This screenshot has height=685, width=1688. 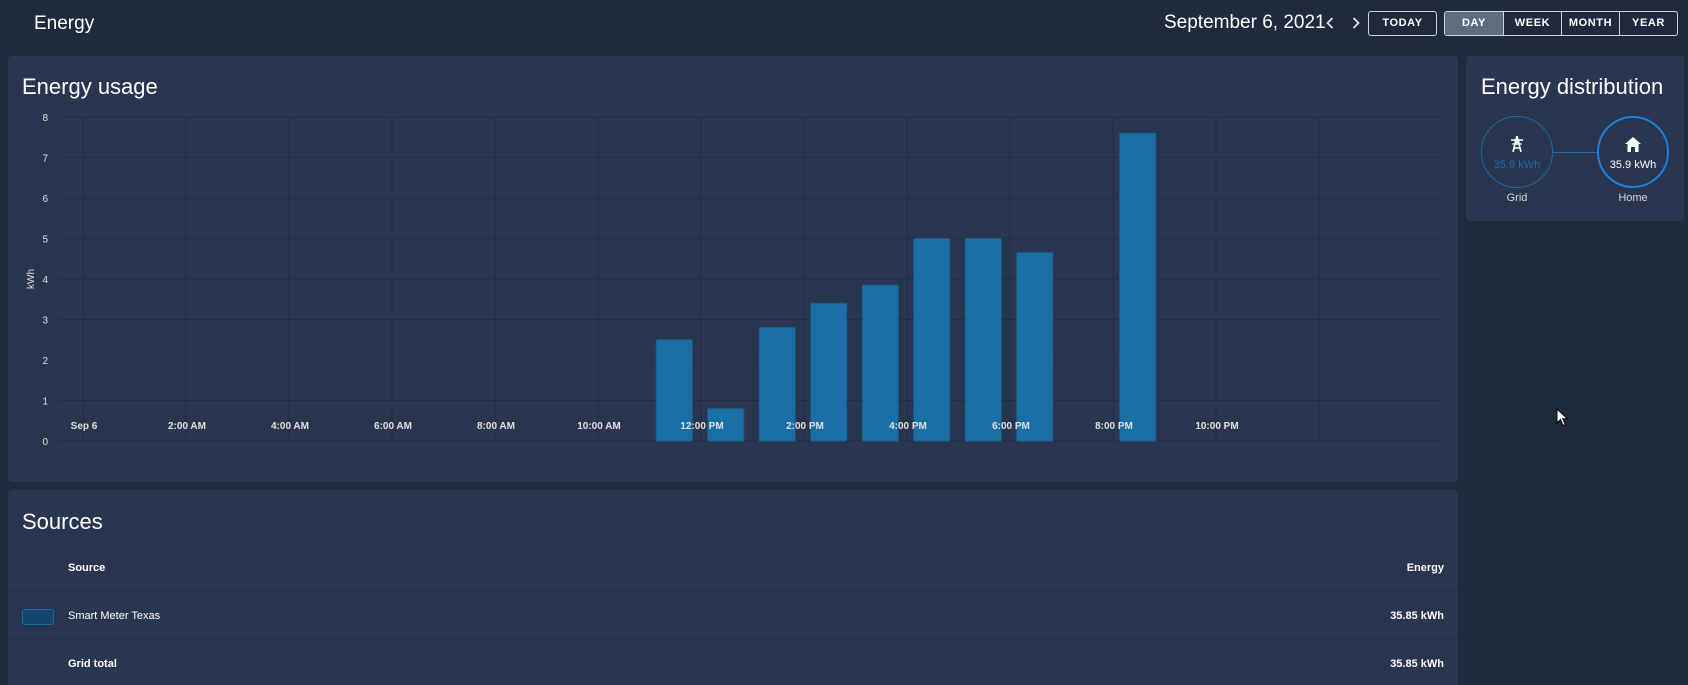 What do you see at coordinates (1474, 23) in the screenshot?
I see `period-day-button: DAY` at bounding box center [1474, 23].